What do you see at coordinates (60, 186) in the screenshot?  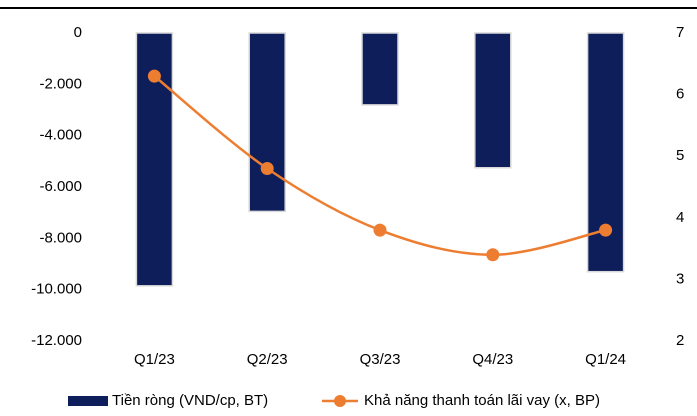 I see `y-tick-label: -6.000` at bounding box center [60, 186].